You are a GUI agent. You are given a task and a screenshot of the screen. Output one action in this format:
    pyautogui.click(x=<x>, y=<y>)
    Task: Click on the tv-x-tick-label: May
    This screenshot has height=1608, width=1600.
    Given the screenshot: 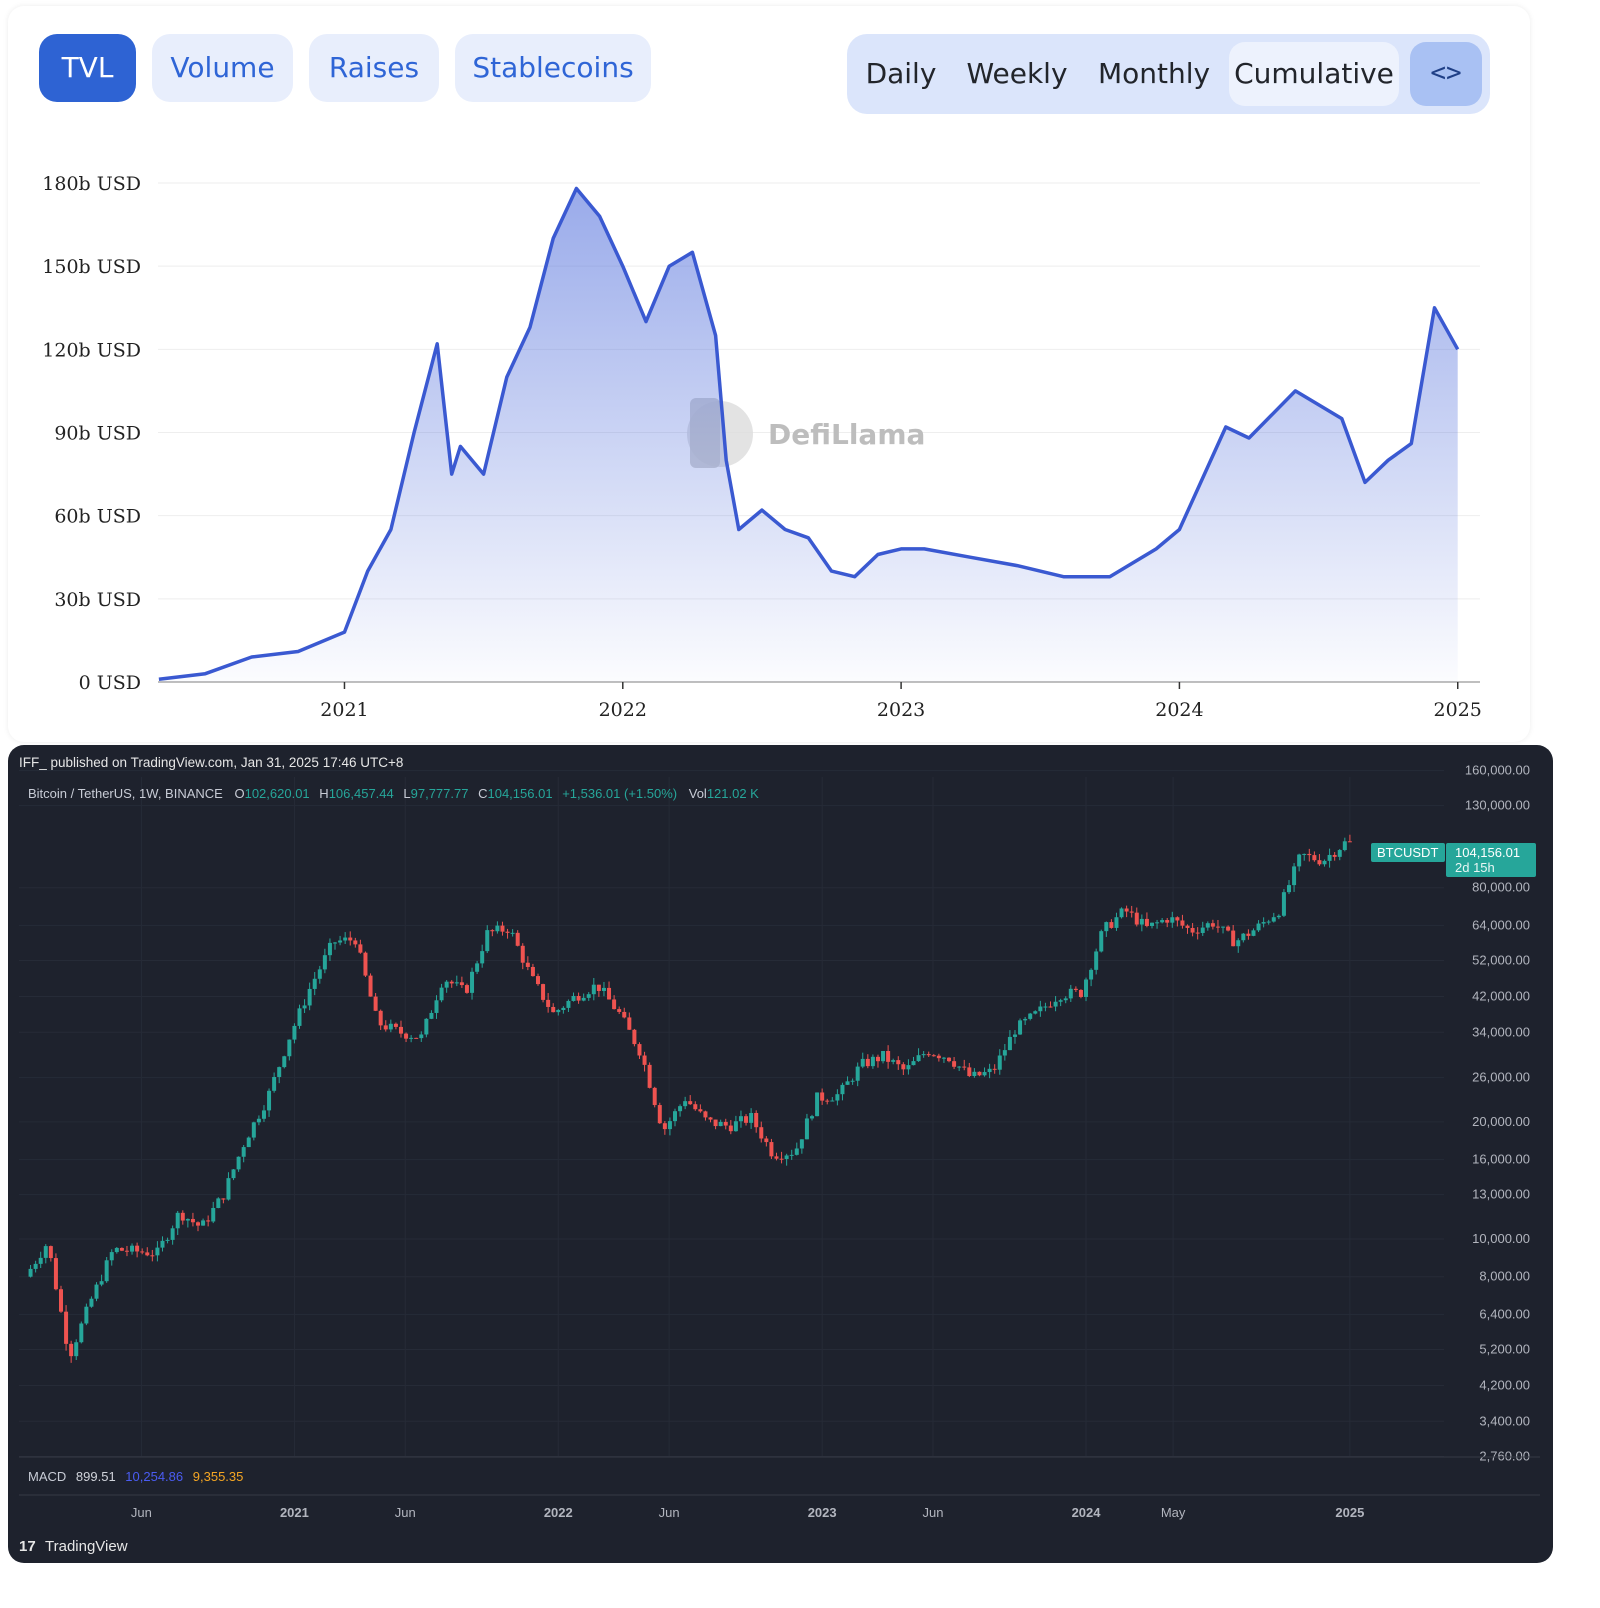 What is the action you would take?
    pyautogui.click(x=1173, y=1512)
    